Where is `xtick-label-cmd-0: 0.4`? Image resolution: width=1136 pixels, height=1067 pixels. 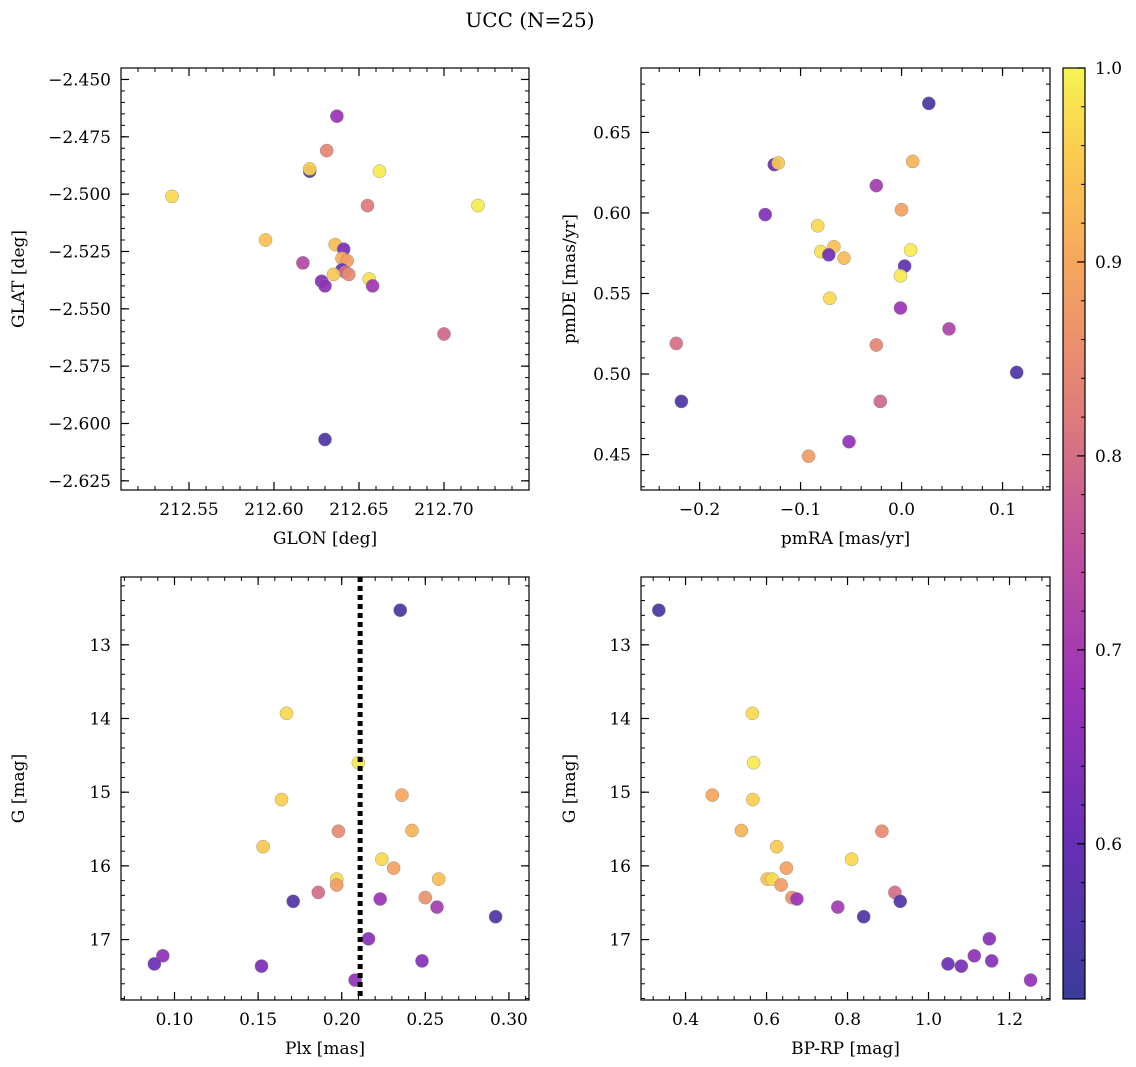
xtick-label-cmd-0: 0.4 is located at coordinates (685, 1020).